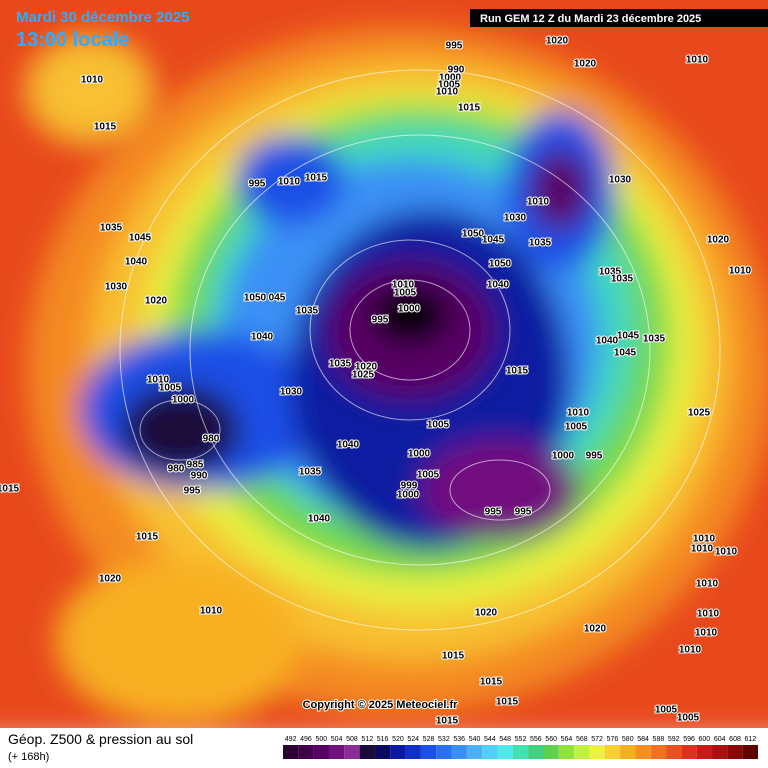 This screenshot has height=768, width=768. Describe the element at coordinates (613, 739) in the screenshot. I see `legend-label: 576` at that location.